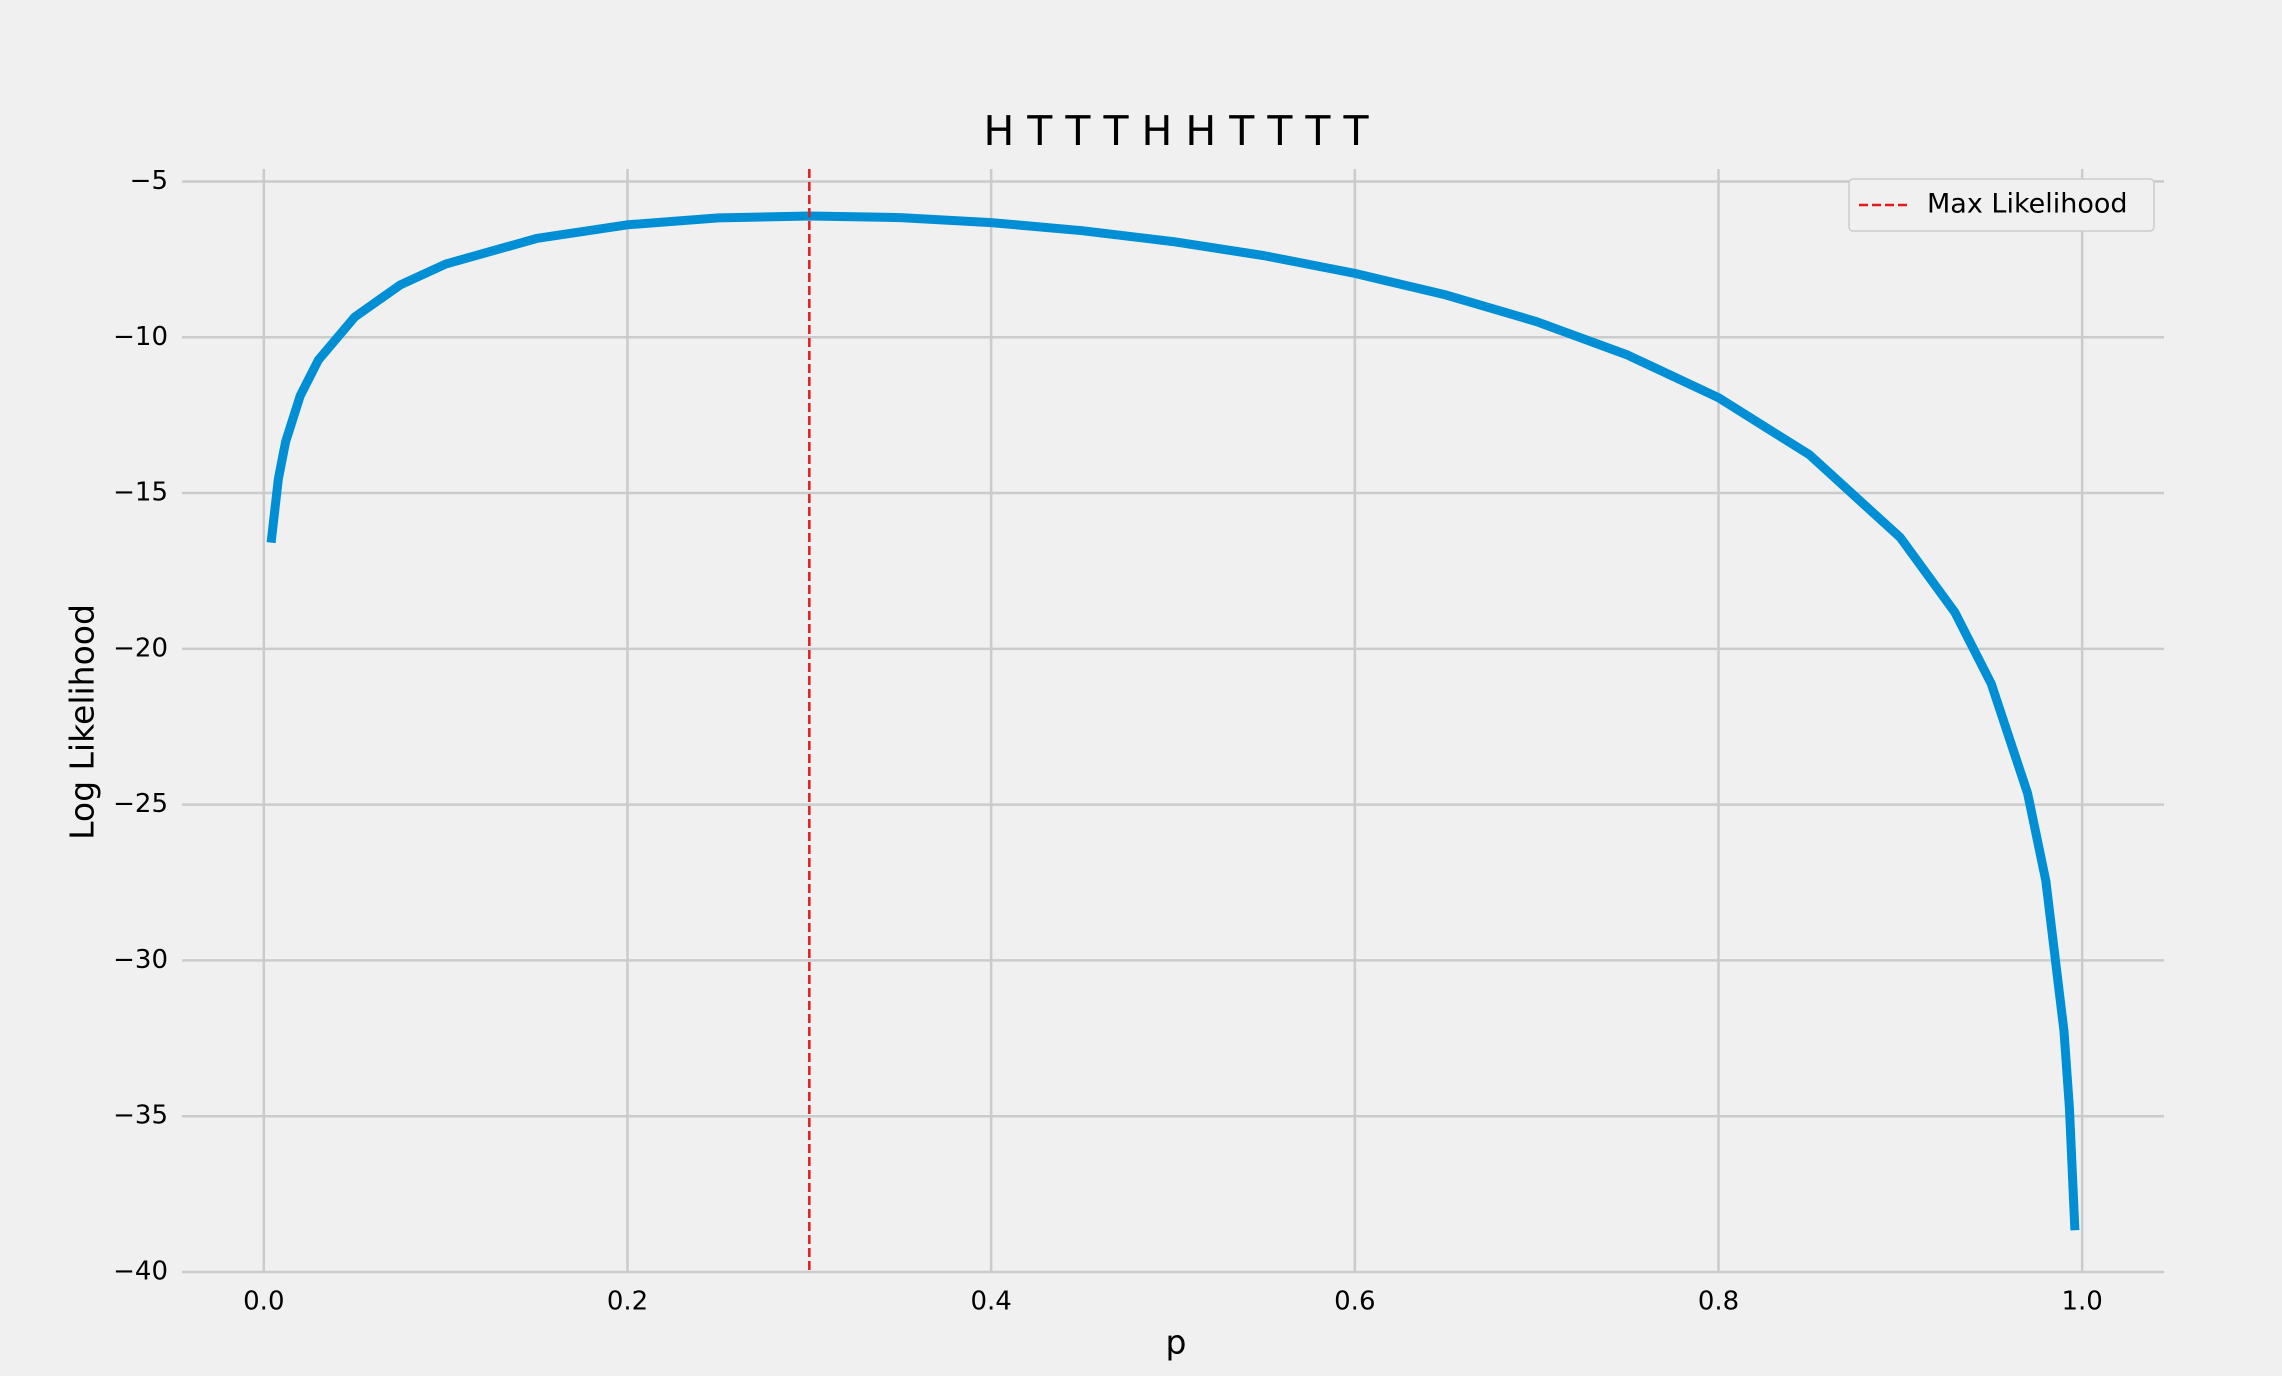 The image size is (2282, 1376). Describe the element at coordinates (1176, 1342) in the screenshot. I see `x-axis-label: p` at that location.